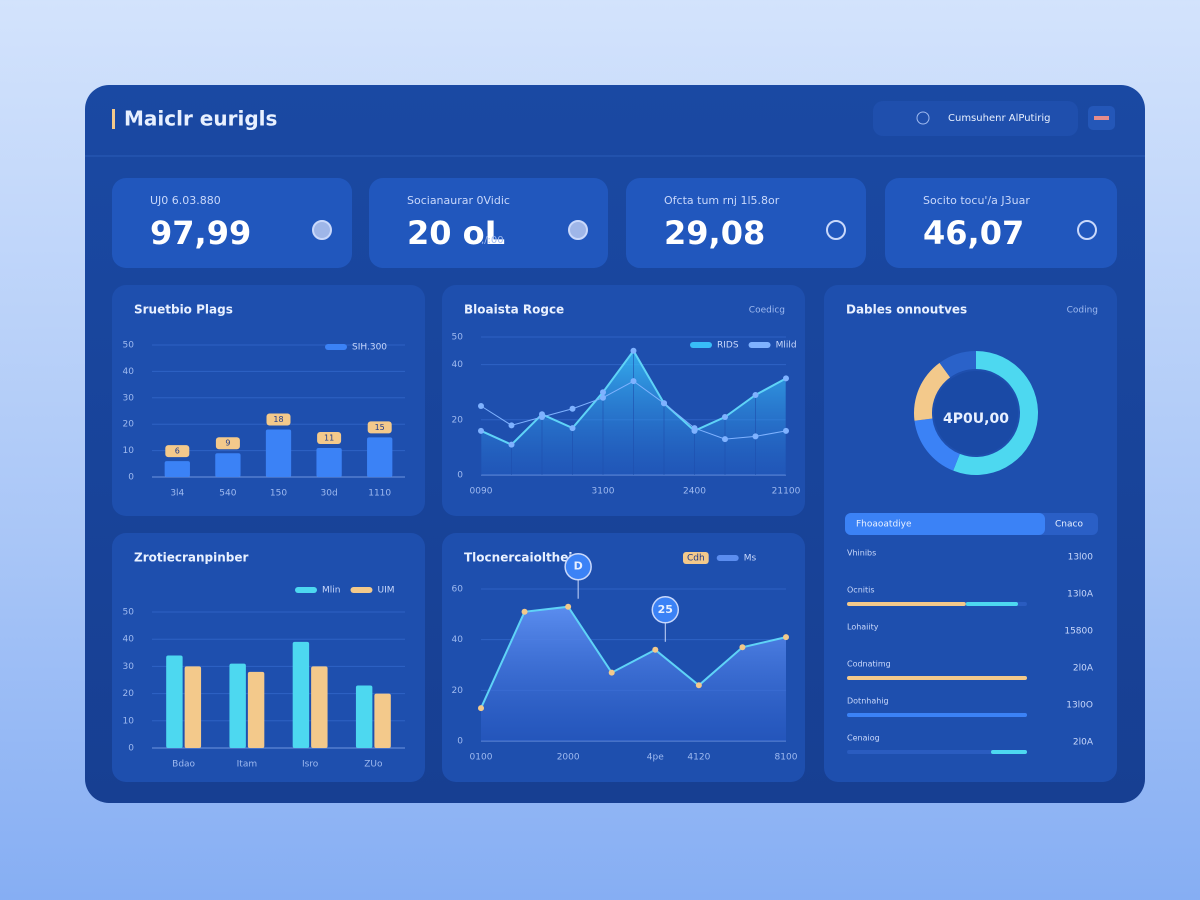  What do you see at coordinates (786, 758) in the screenshot?
I see `x-tick-label: 8100` at bounding box center [786, 758].